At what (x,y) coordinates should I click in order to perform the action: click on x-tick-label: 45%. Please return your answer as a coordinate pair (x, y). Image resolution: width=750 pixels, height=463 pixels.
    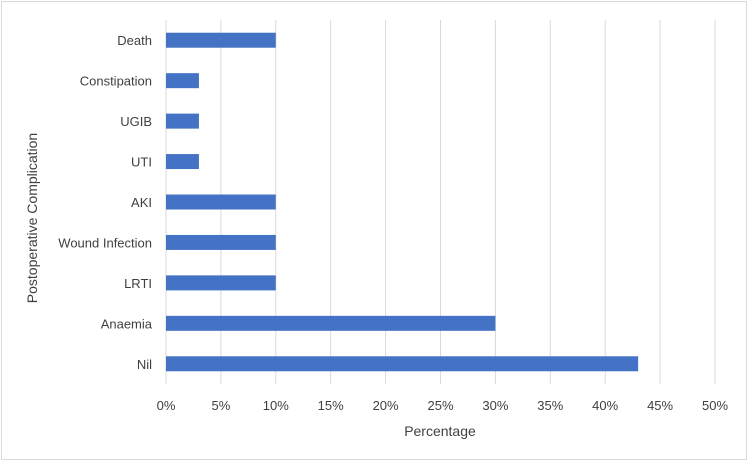
    Looking at the image, I should click on (660, 405).